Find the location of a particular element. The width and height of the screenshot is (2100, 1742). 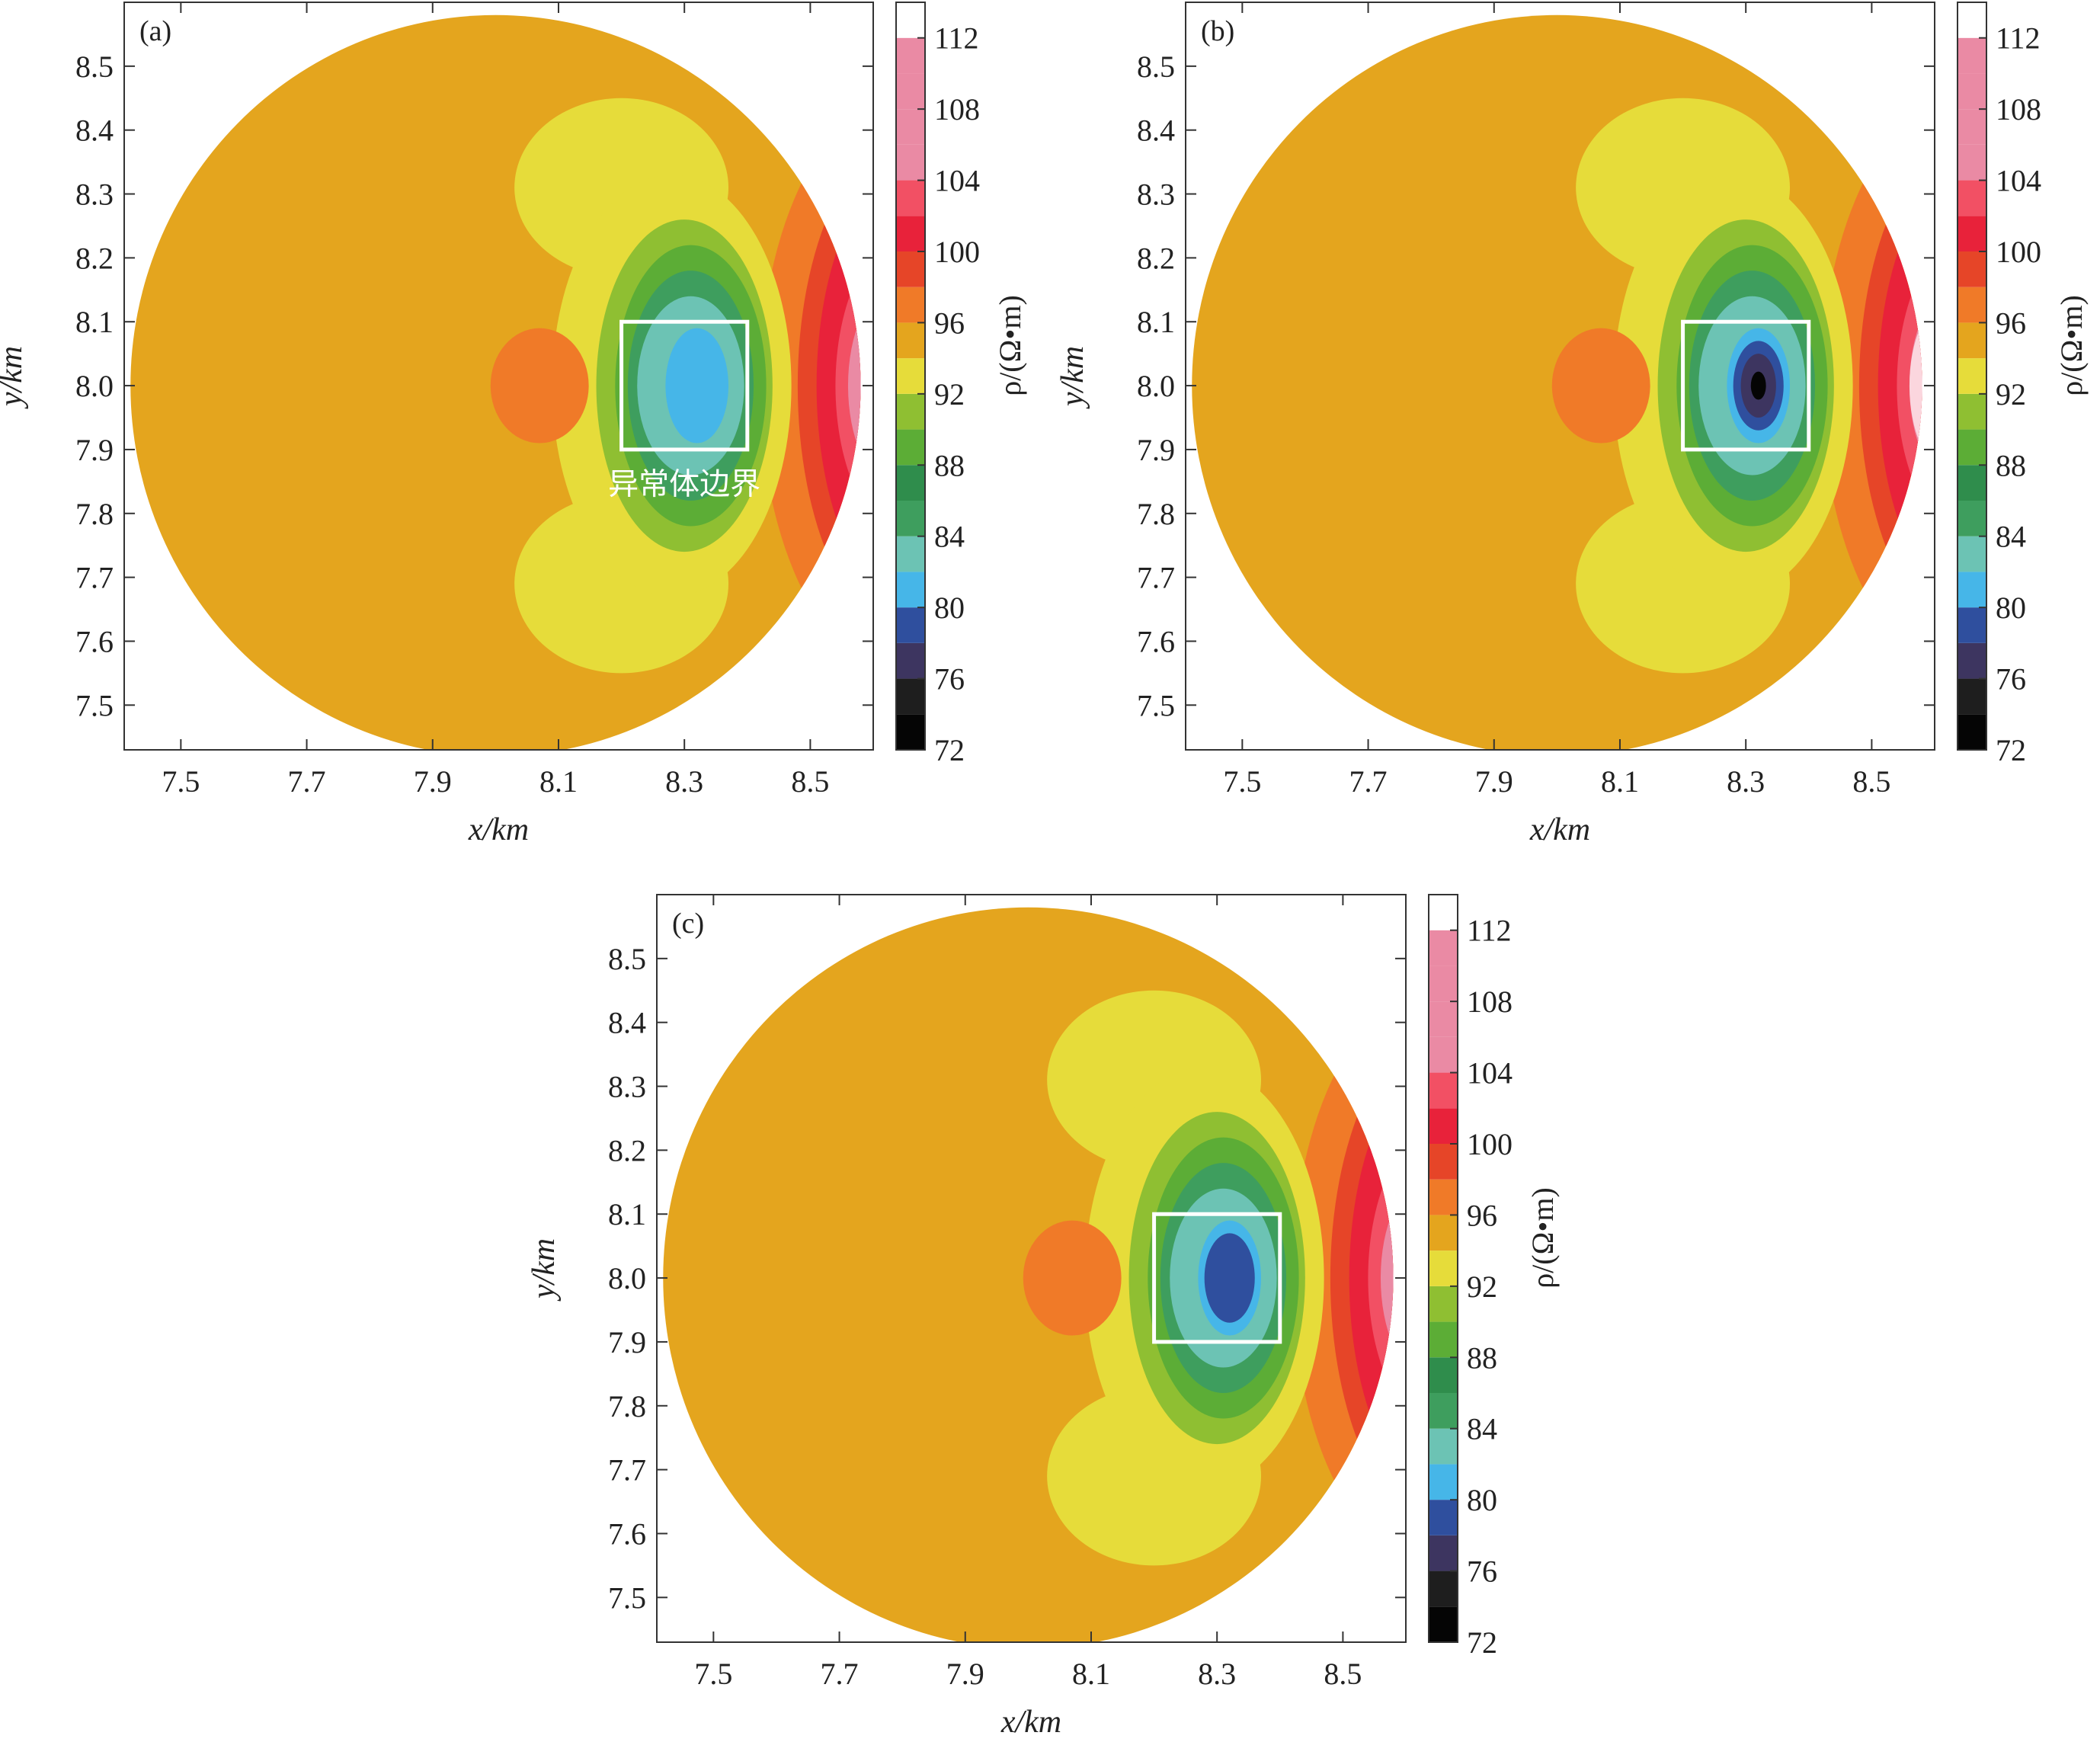

panel-tag: (b) is located at coordinates (1217, 31).